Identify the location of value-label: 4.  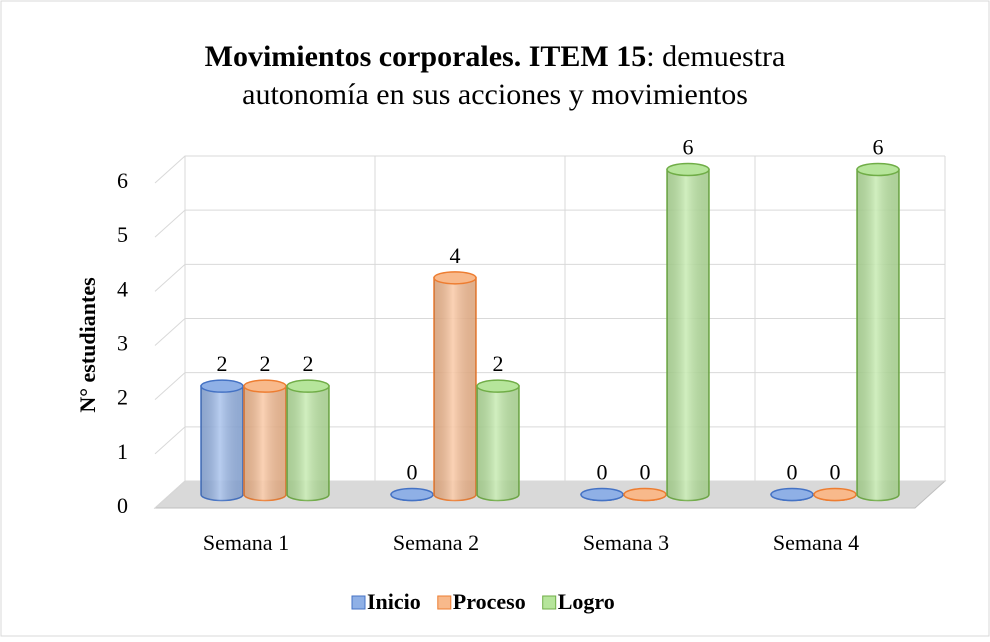
(455, 255).